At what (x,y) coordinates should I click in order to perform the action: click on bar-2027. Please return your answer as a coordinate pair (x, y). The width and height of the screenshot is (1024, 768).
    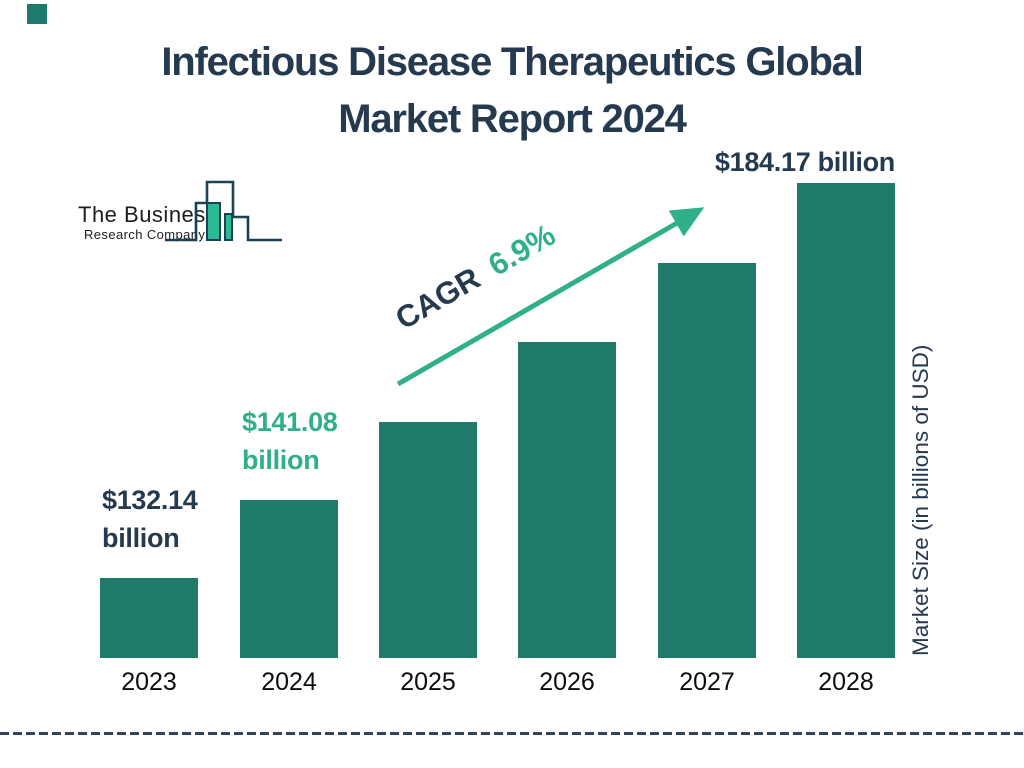
    Looking at the image, I should click on (707, 460).